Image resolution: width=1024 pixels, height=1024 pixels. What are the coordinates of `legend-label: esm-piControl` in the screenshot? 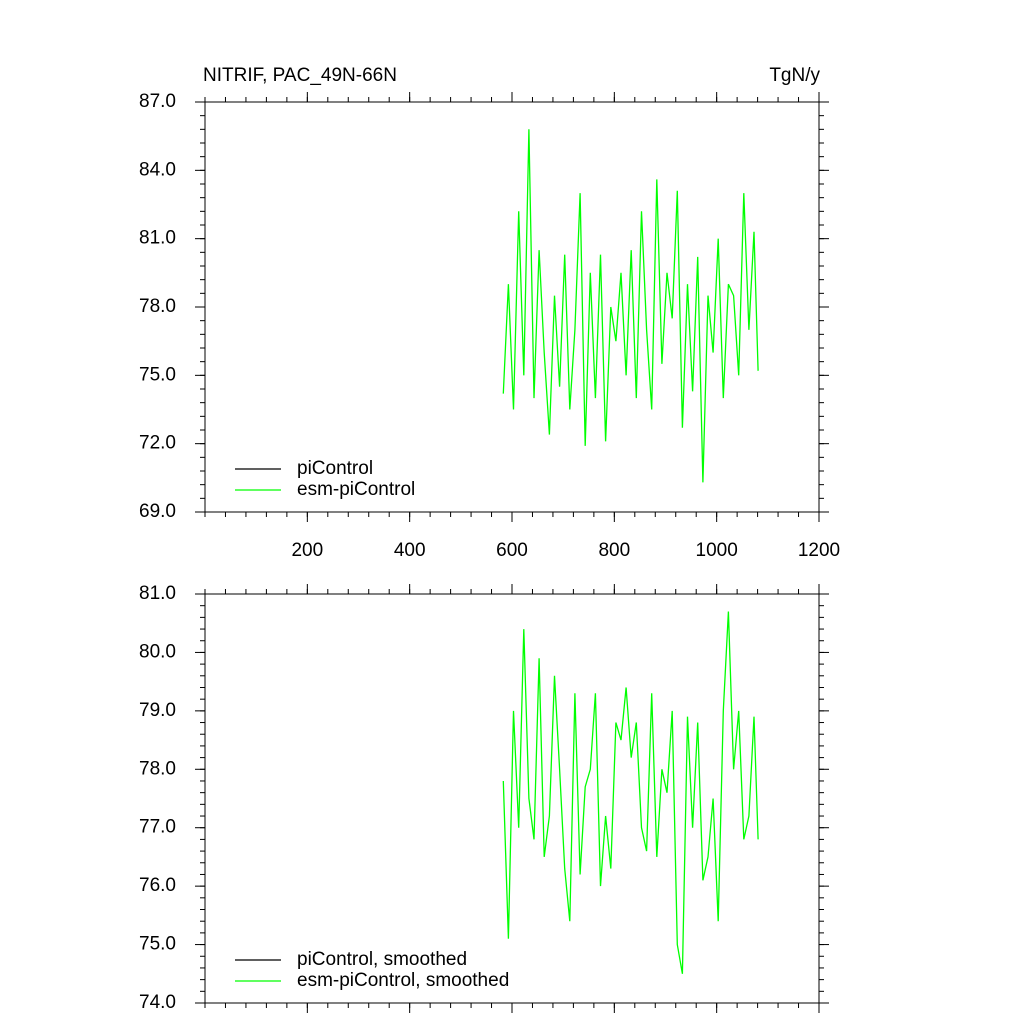 It's located at (356, 489).